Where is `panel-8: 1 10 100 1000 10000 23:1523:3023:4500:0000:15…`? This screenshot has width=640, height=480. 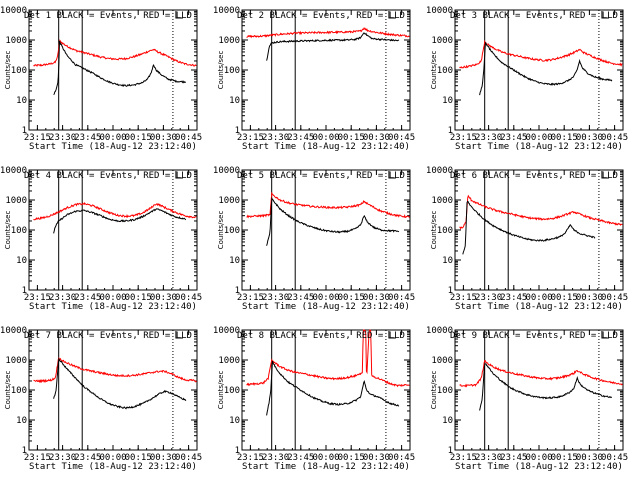 panel-8: 1 10 100 1000 10000 23:1523:3023:4500:0000:15… is located at coordinates (314, 399).